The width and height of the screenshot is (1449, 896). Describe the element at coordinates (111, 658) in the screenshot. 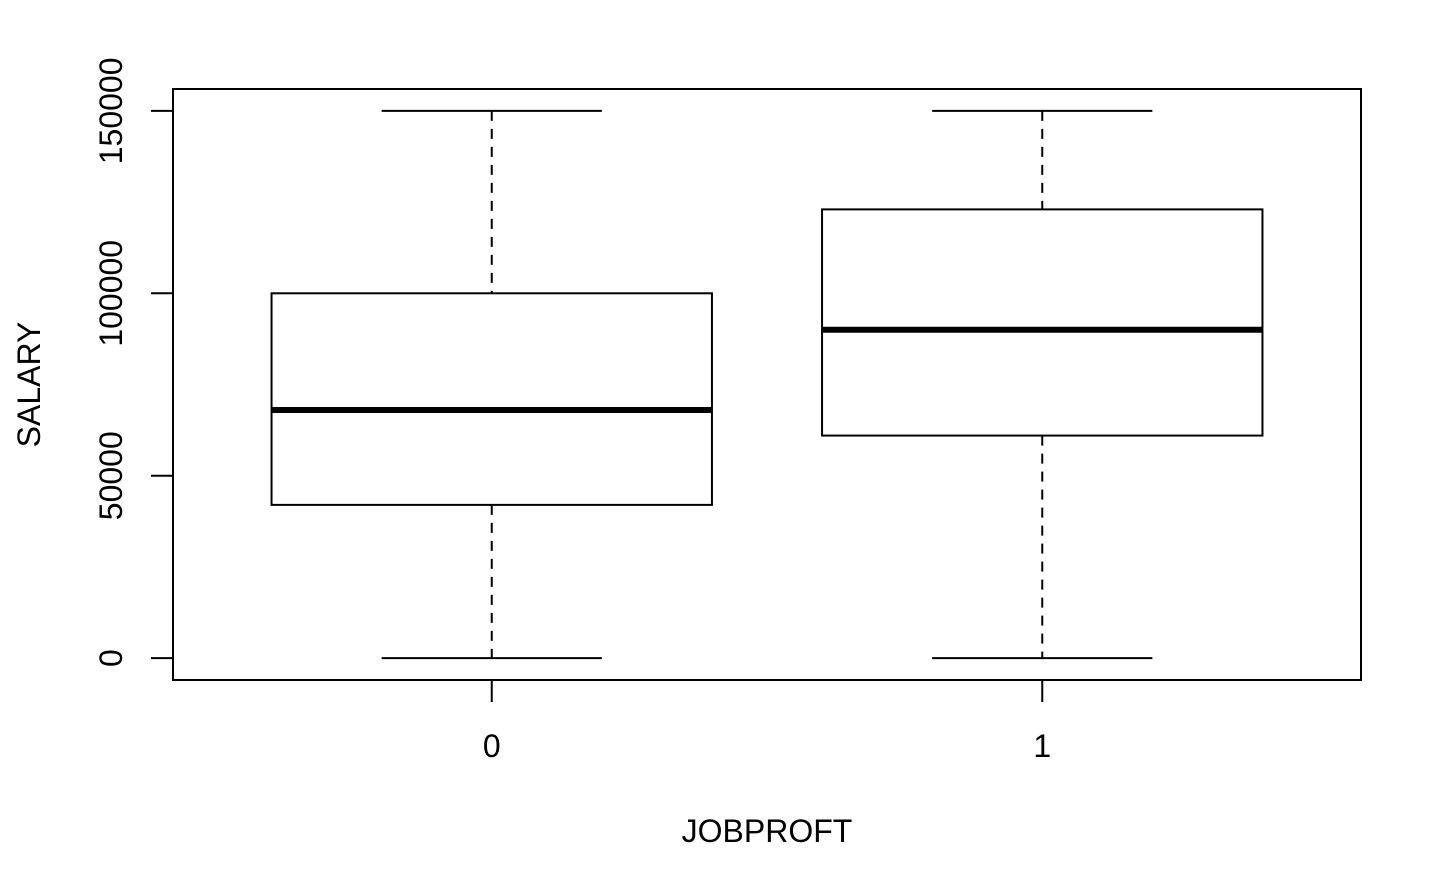

I see `y-tick-label: 0` at that location.